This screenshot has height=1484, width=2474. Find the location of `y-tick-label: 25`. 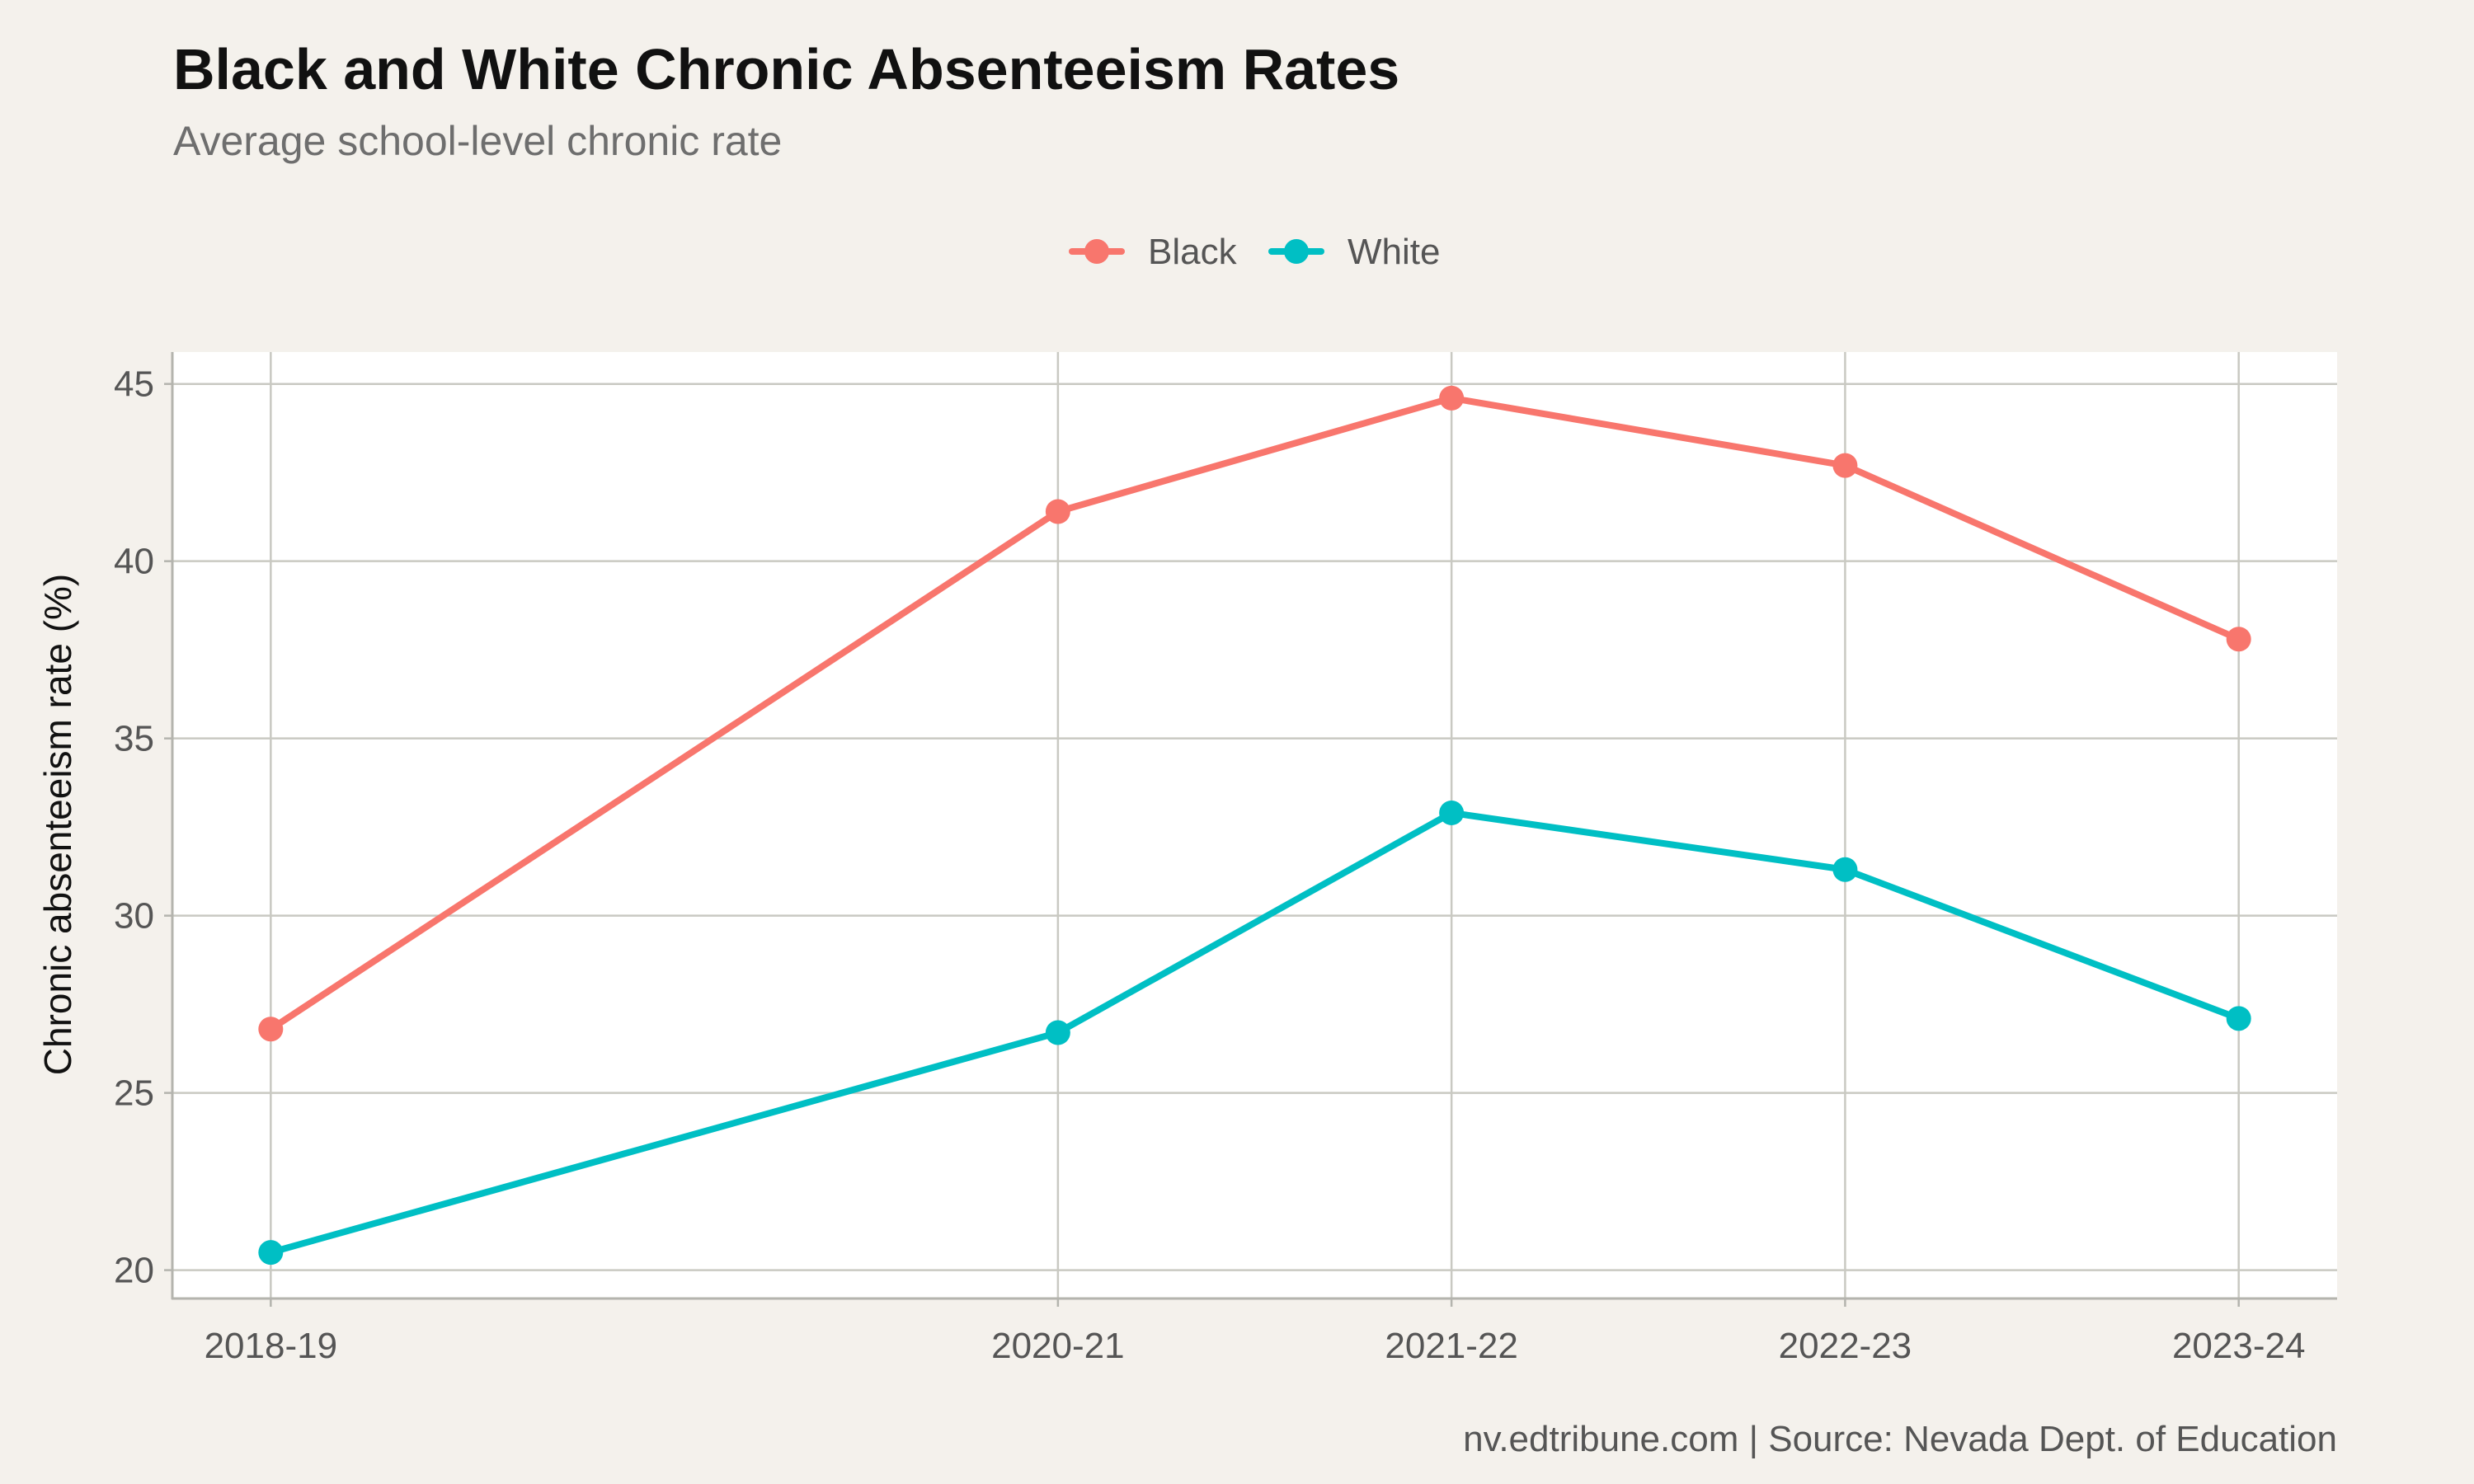

y-tick-label: 25 is located at coordinates (134, 1093).